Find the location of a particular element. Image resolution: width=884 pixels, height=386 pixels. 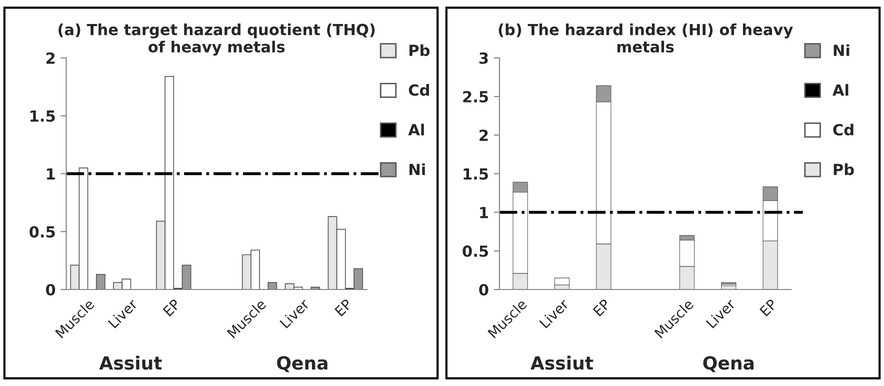

chart-title: (b) The hazard index (HI) of heavy metals is located at coordinates (645, 38).